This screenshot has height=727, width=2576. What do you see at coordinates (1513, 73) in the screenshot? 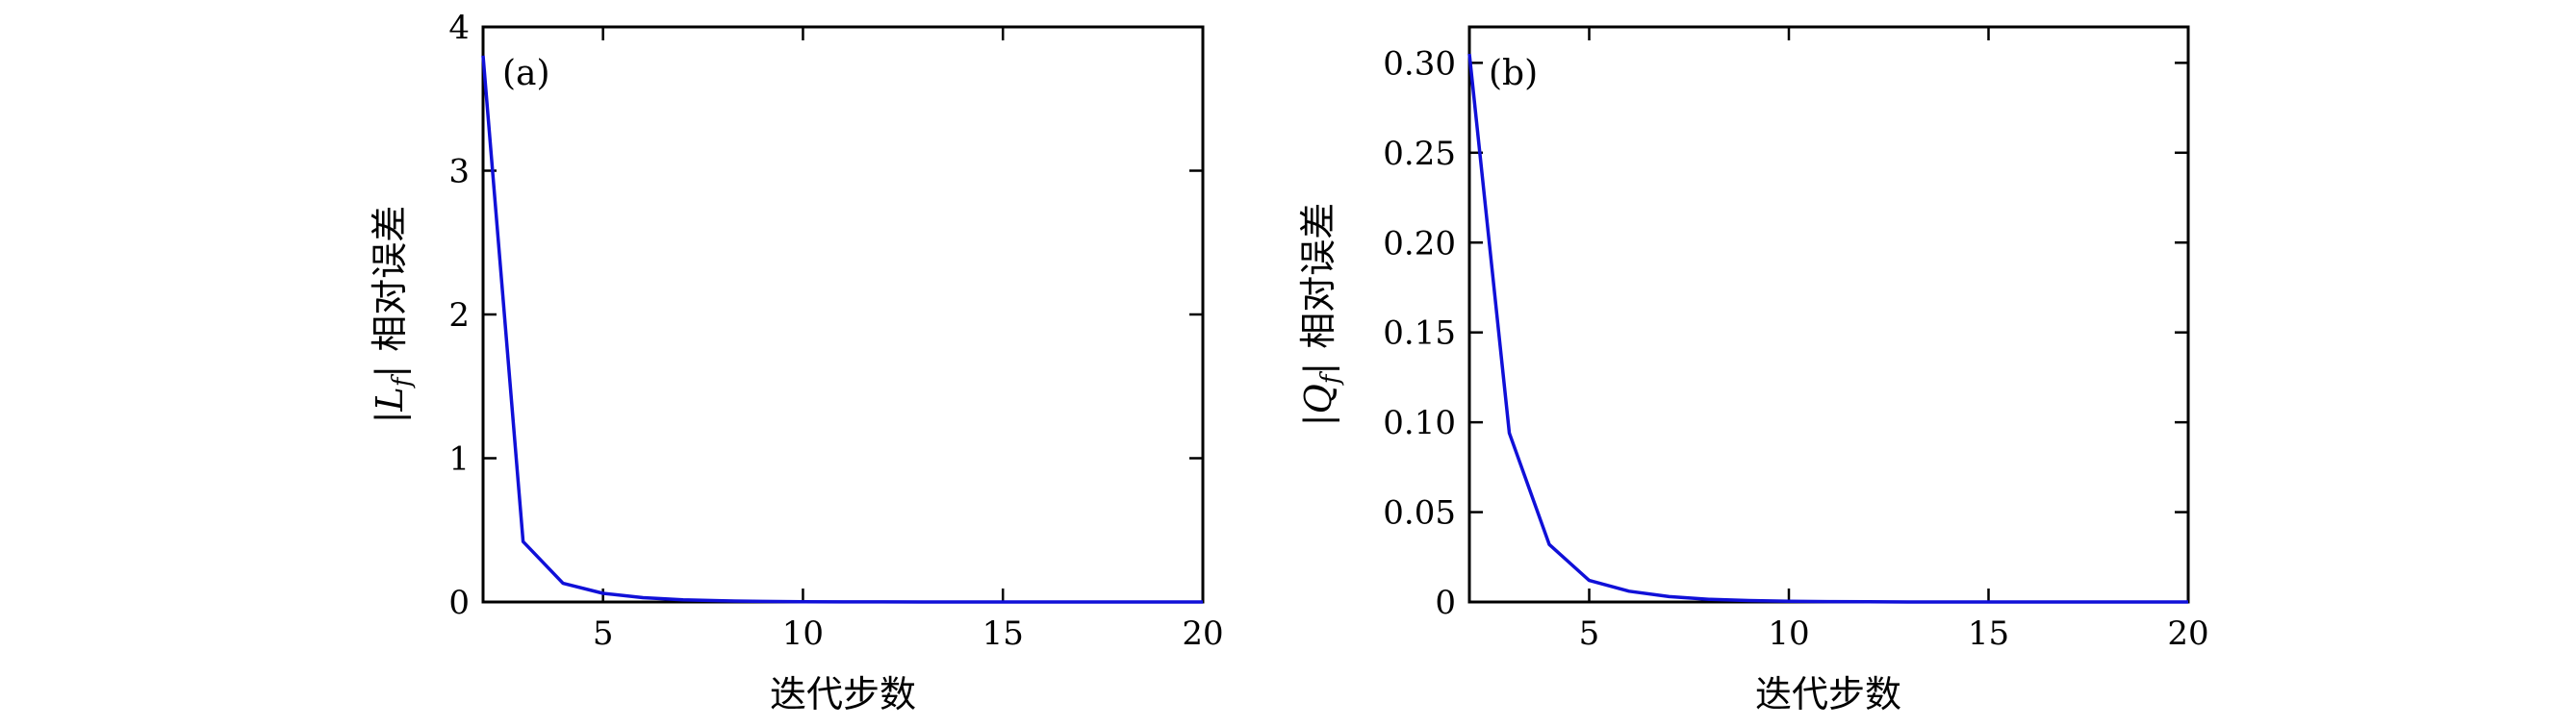
I see `panel-label: (b)` at bounding box center [1513, 73].